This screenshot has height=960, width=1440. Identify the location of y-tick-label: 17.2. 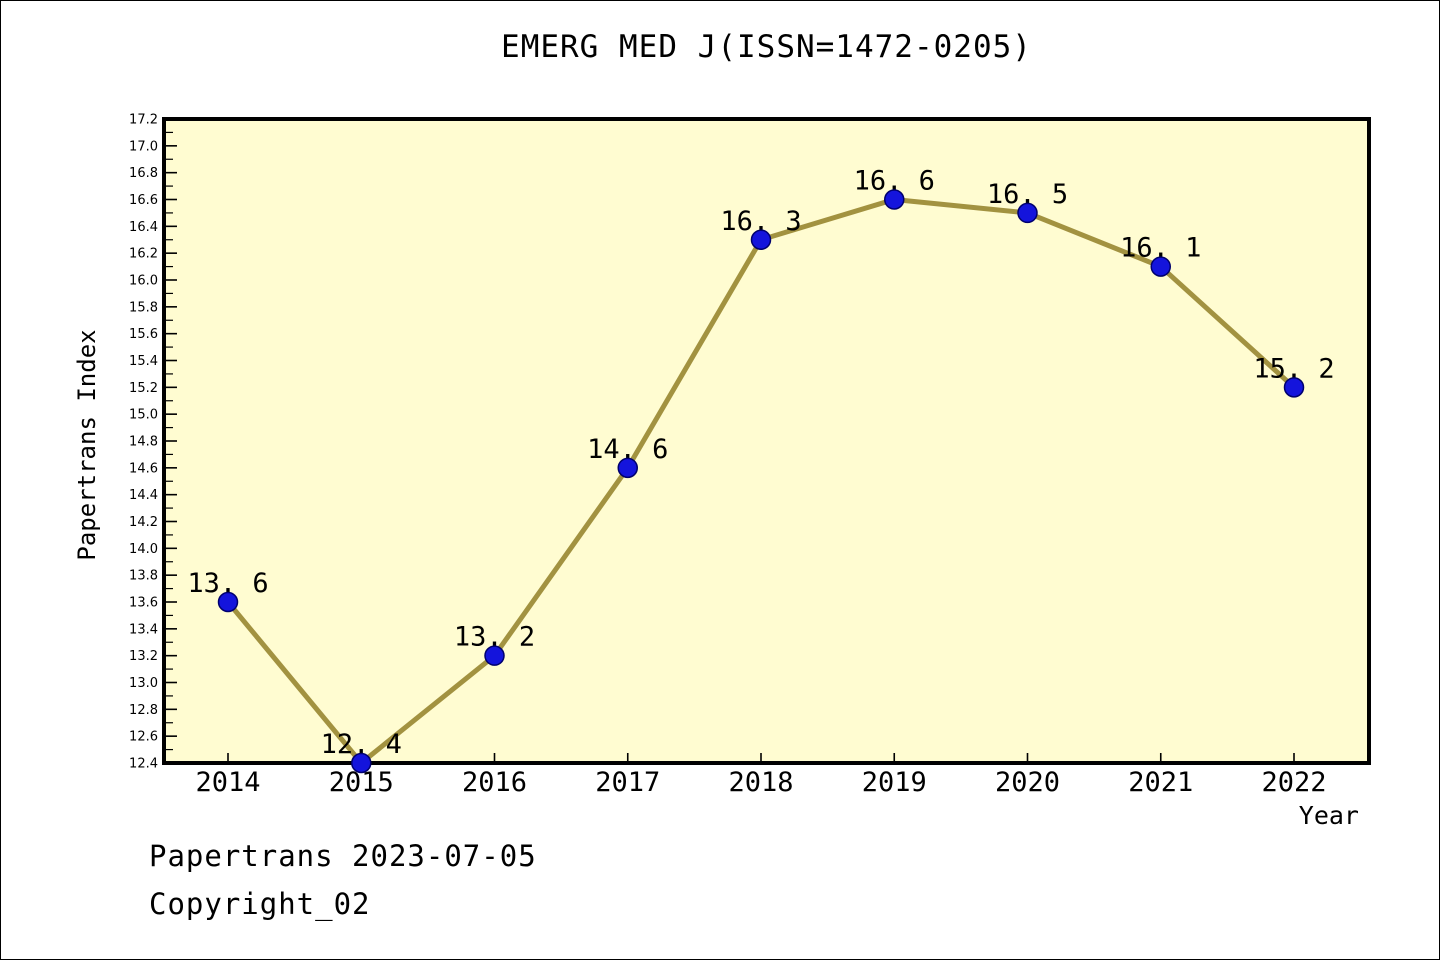
(143, 120).